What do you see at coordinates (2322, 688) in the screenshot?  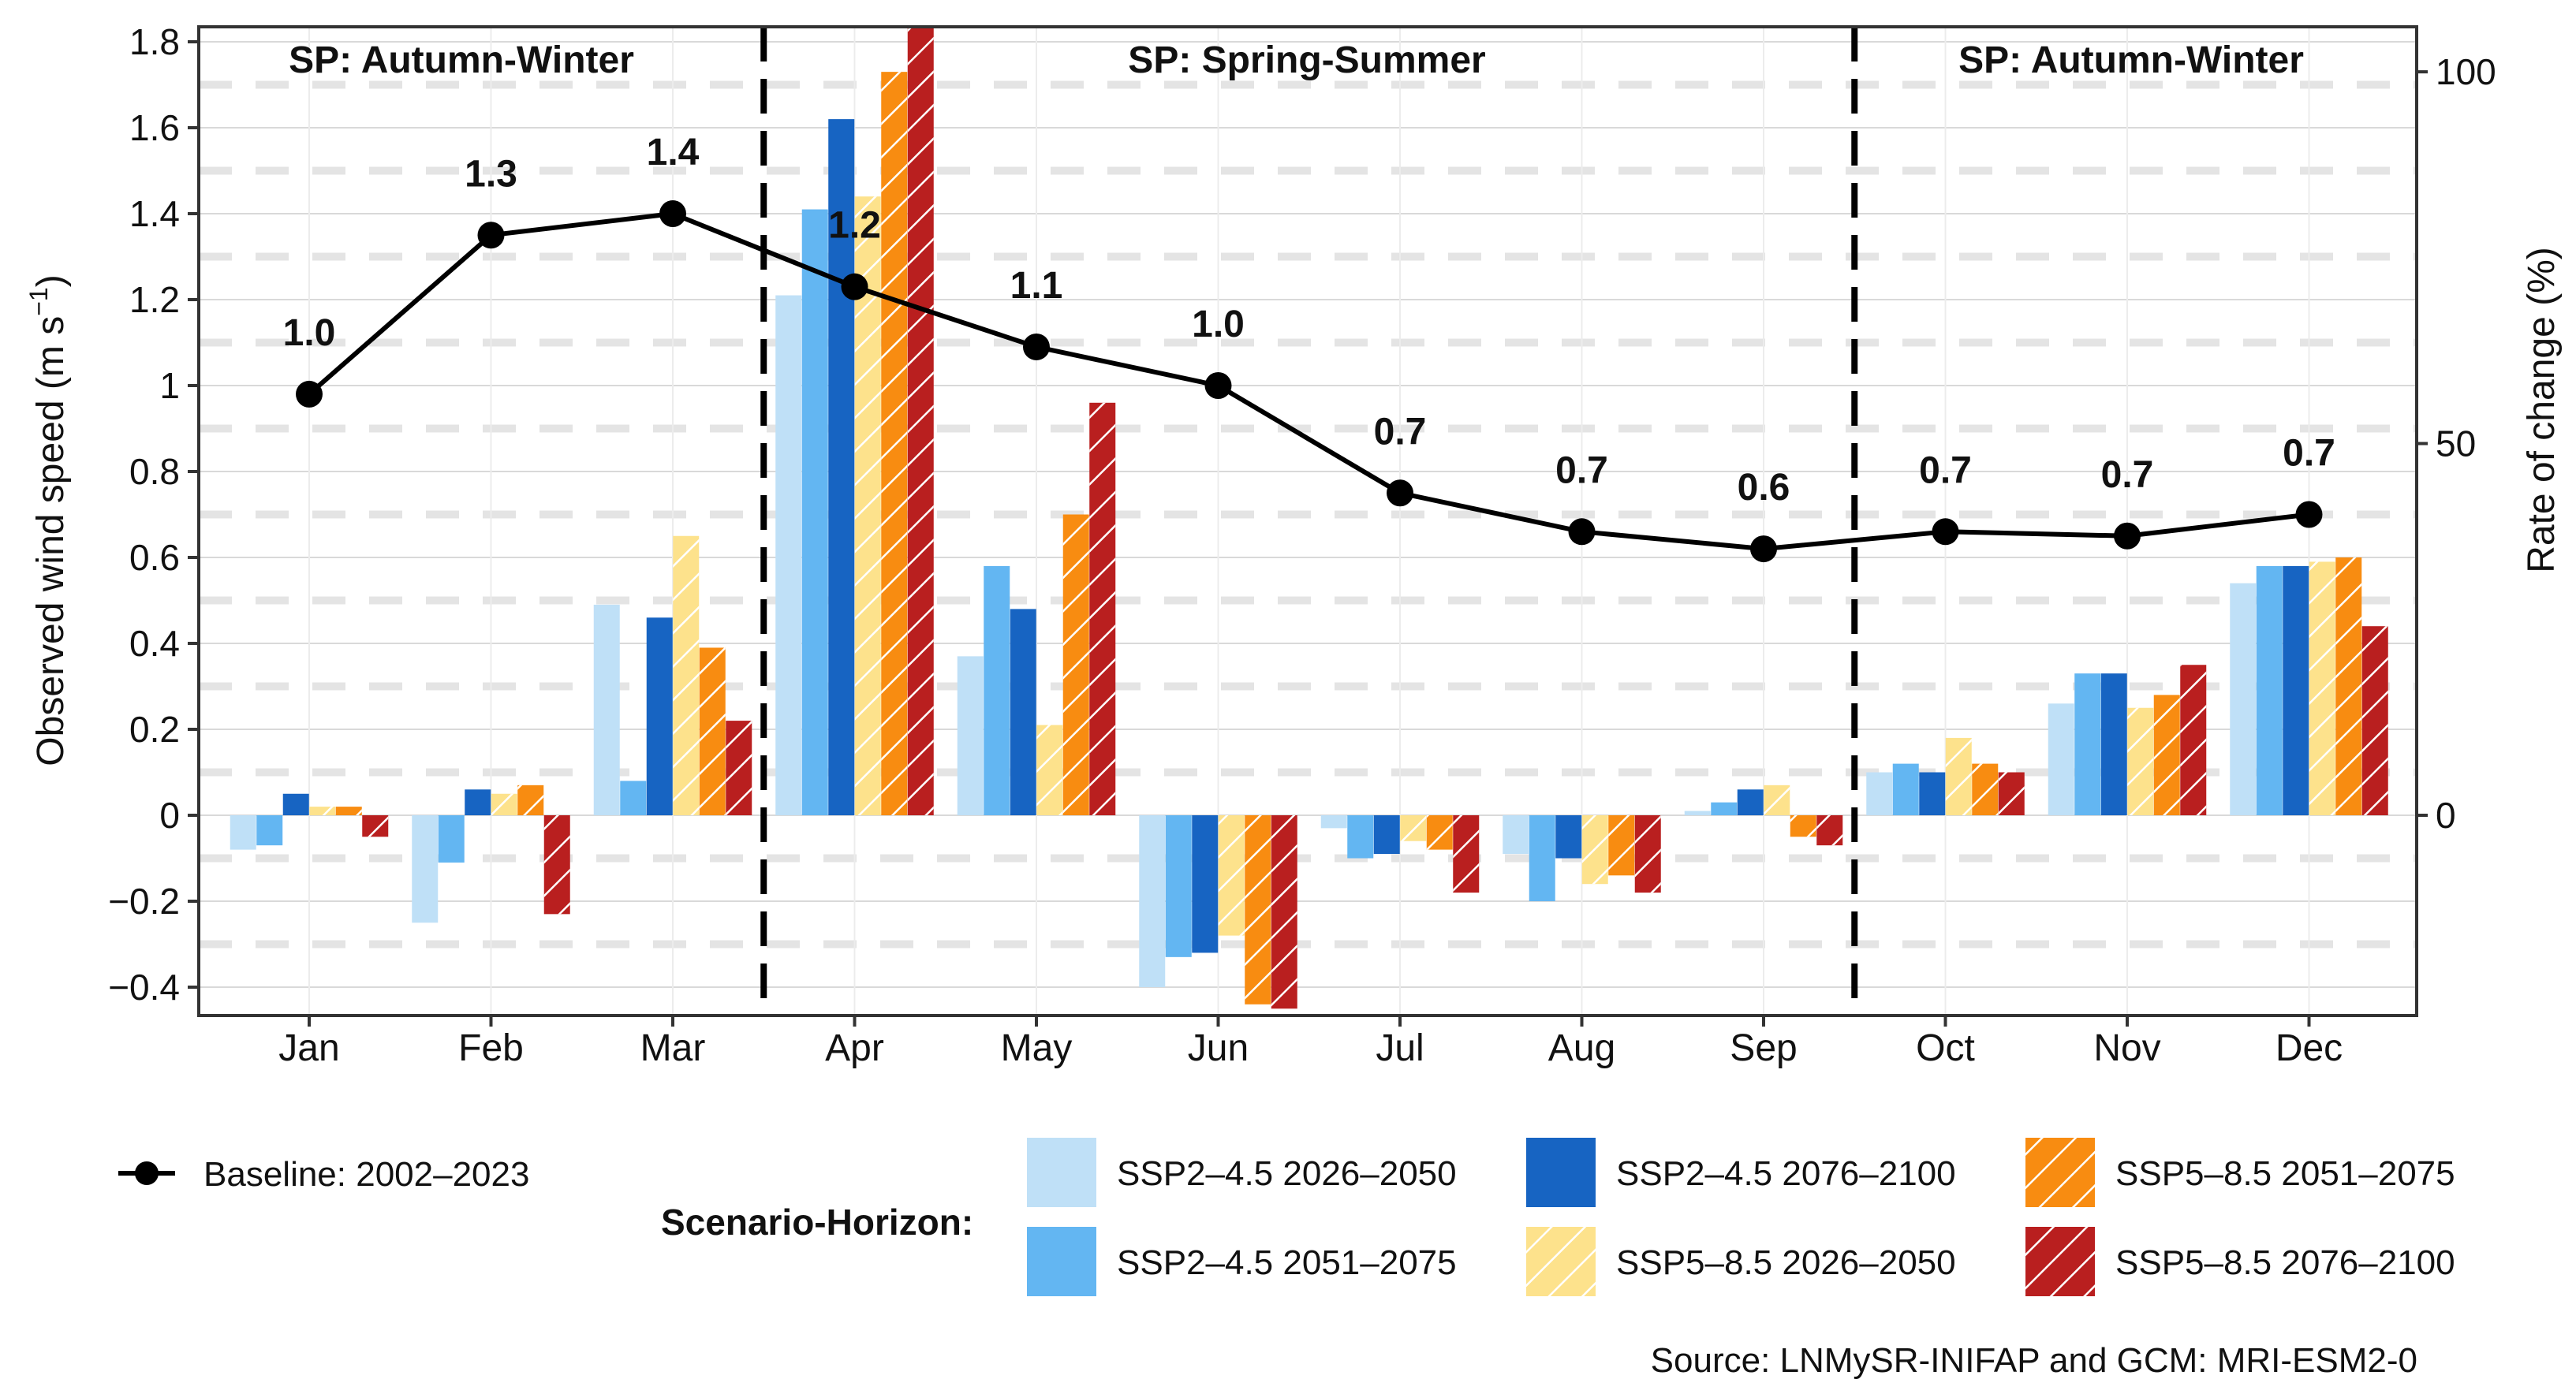 I see `bar-hatch-dec-s4` at bounding box center [2322, 688].